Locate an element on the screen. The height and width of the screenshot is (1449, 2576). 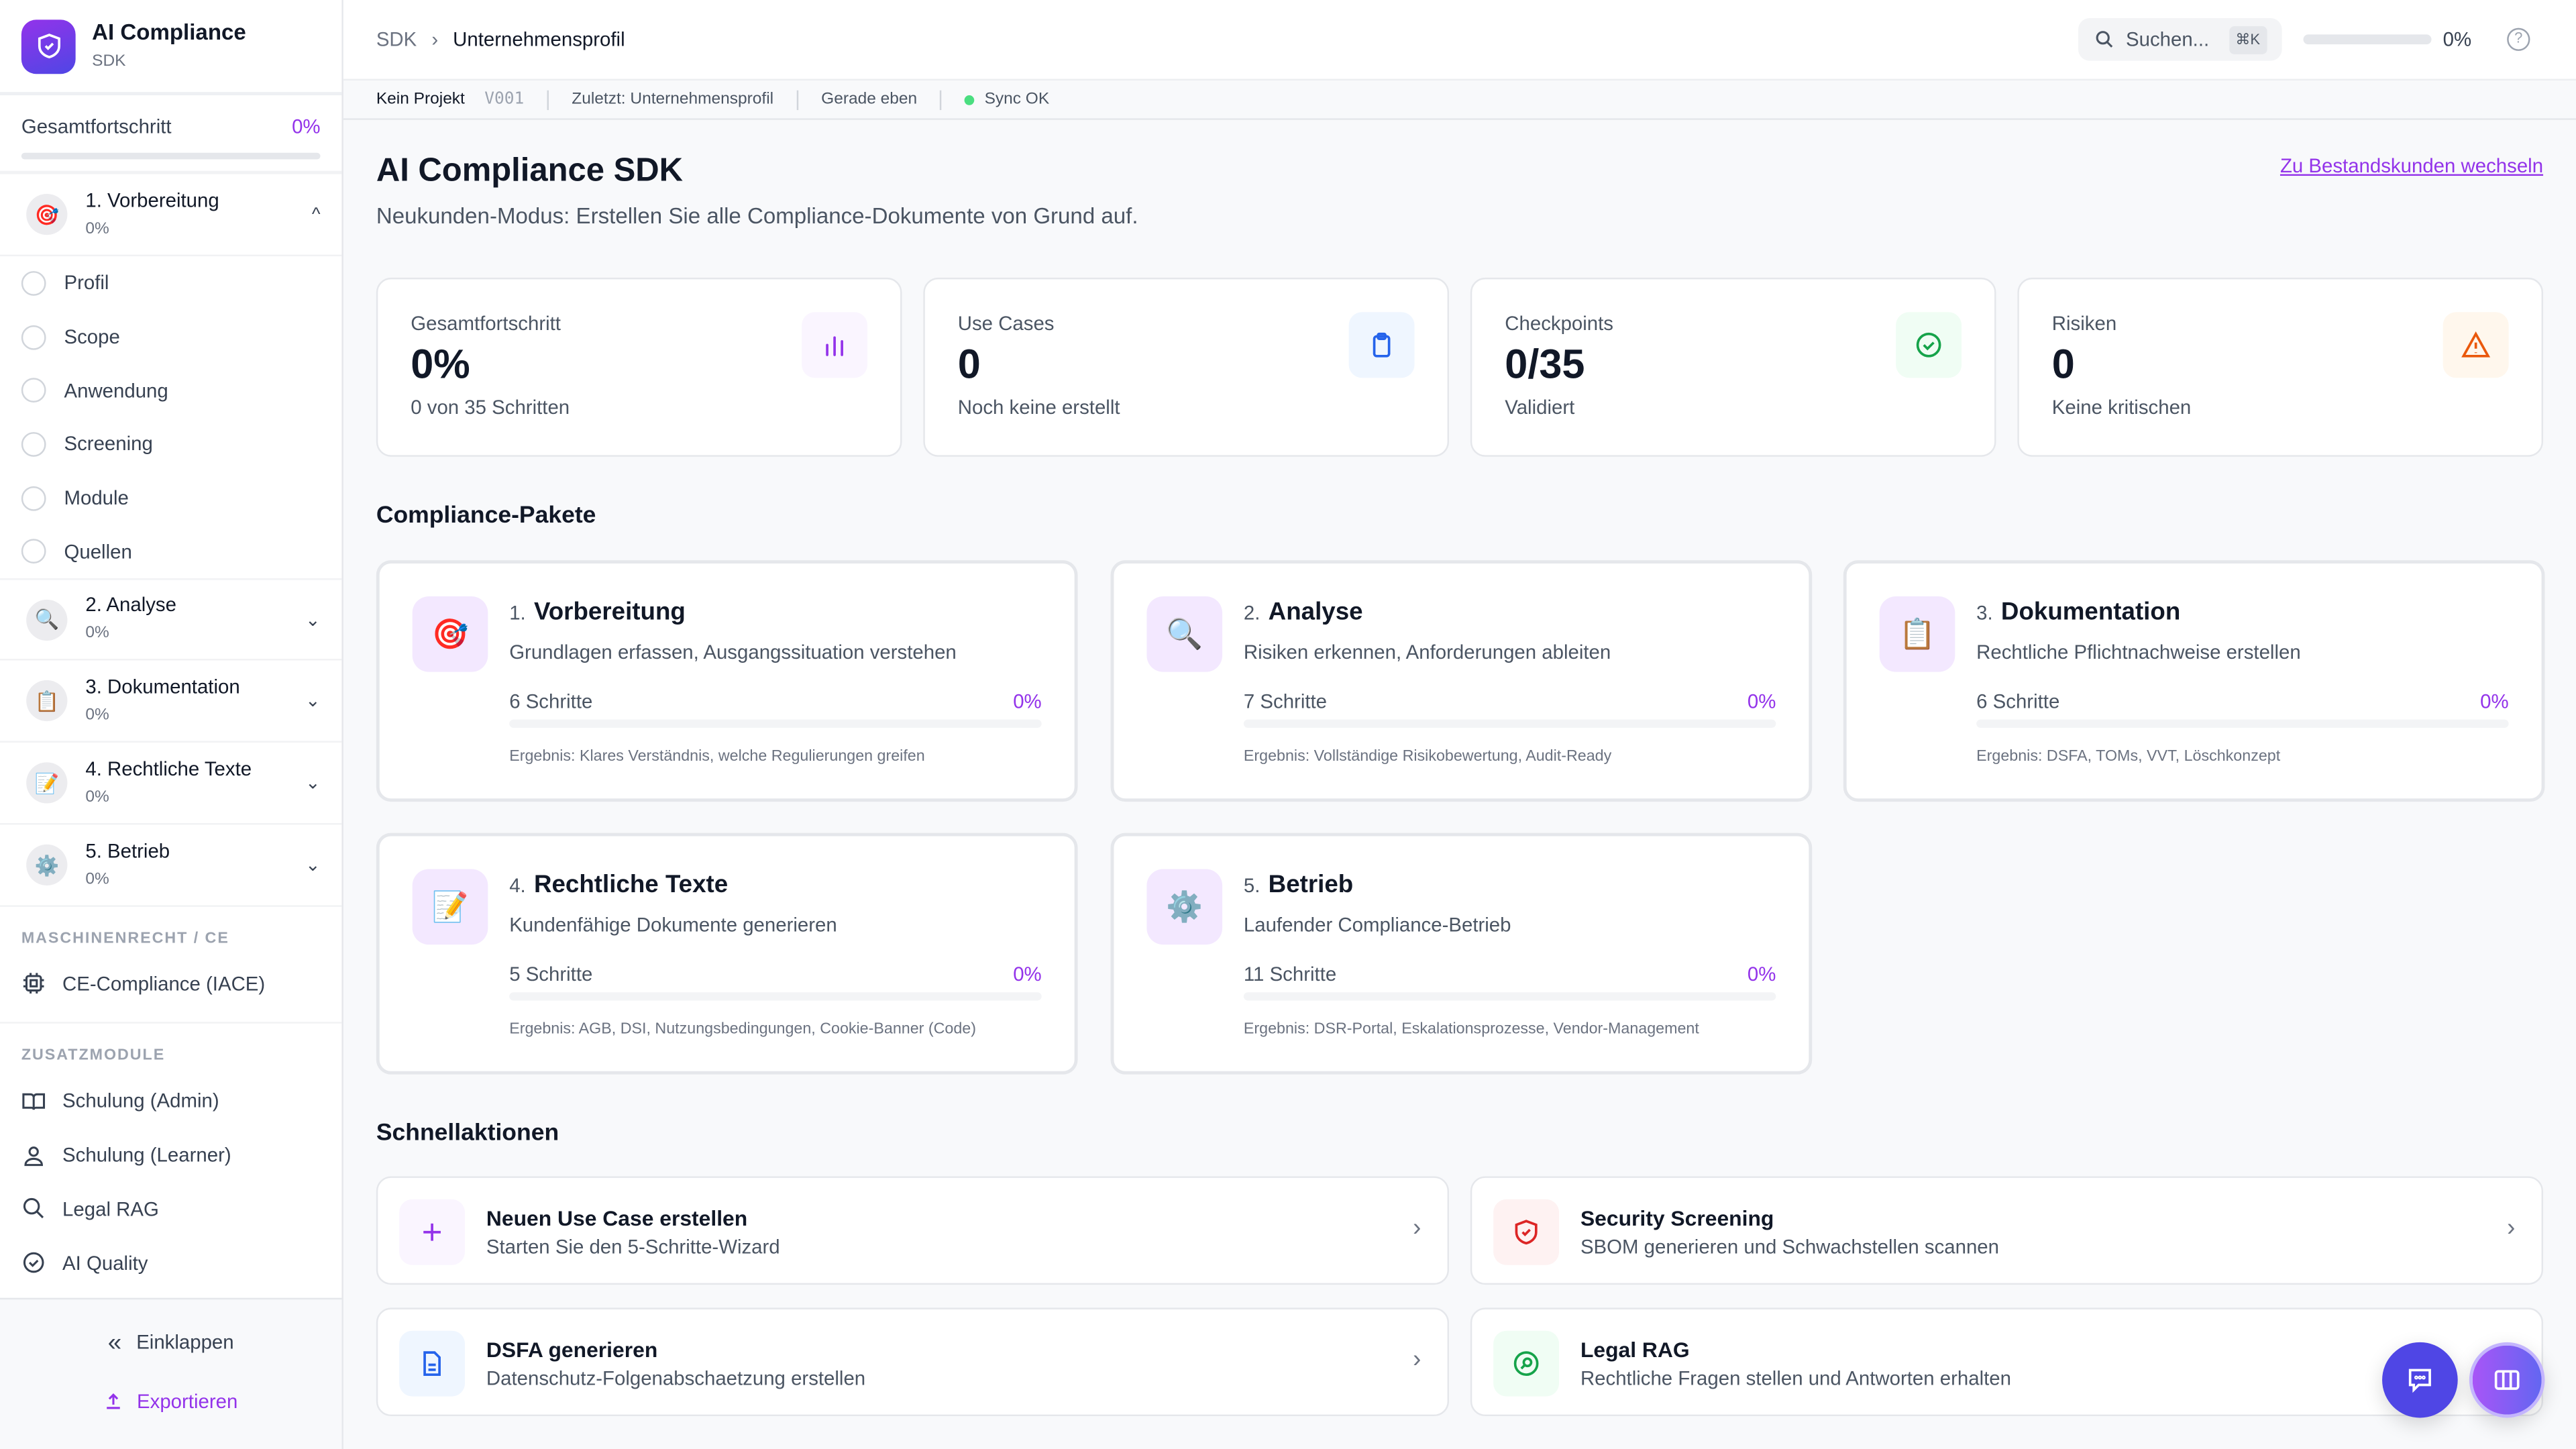
stat-sub: Validiert is located at coordinates (1540, 407).